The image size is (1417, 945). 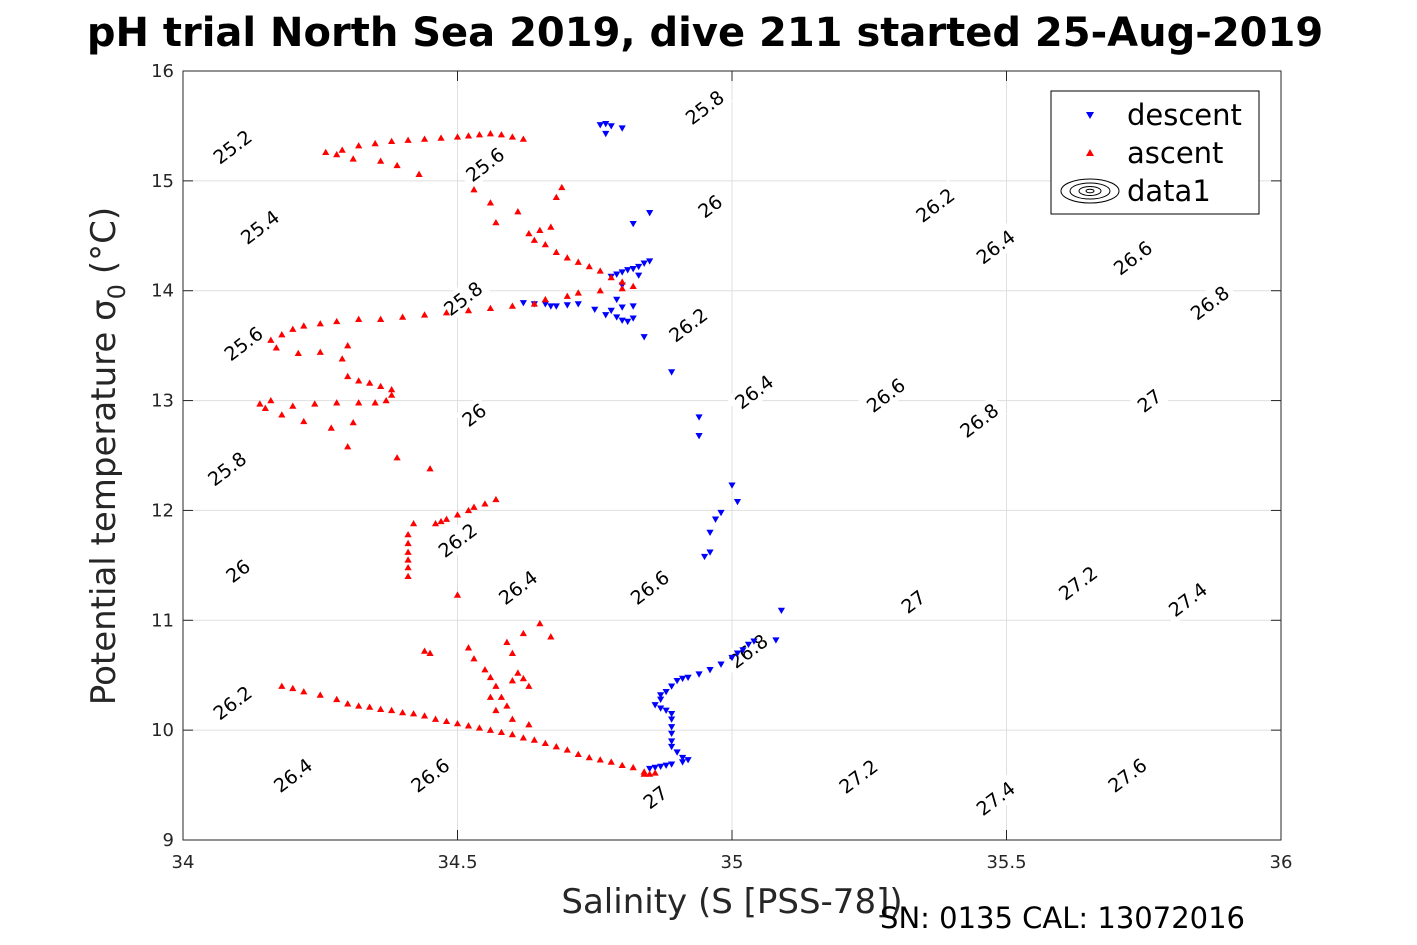 I want to click on legend-box, so click(x=1155, y=152).